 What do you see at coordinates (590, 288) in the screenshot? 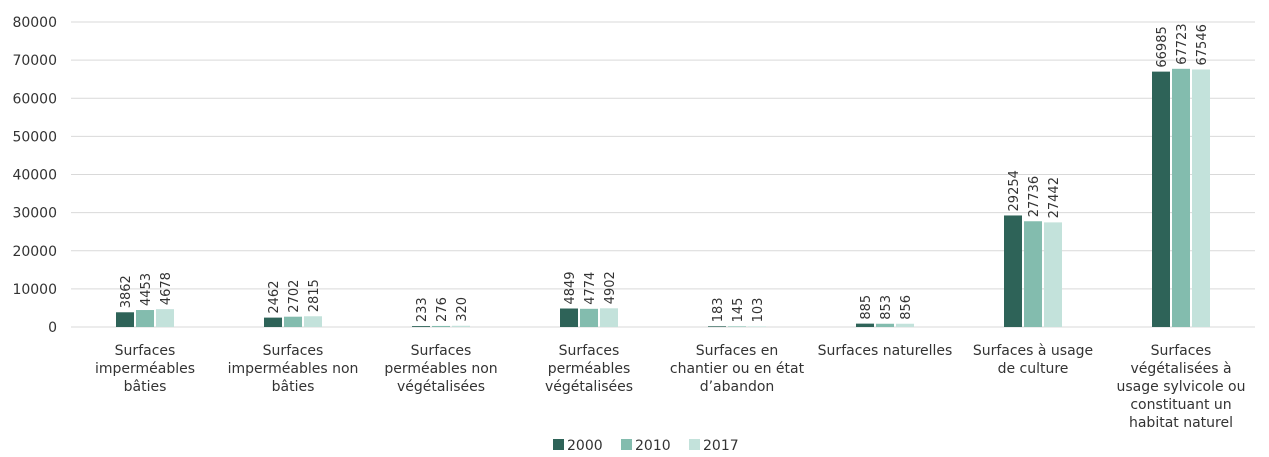
I see `data-label: 4774` at bounding box center [590, 288].